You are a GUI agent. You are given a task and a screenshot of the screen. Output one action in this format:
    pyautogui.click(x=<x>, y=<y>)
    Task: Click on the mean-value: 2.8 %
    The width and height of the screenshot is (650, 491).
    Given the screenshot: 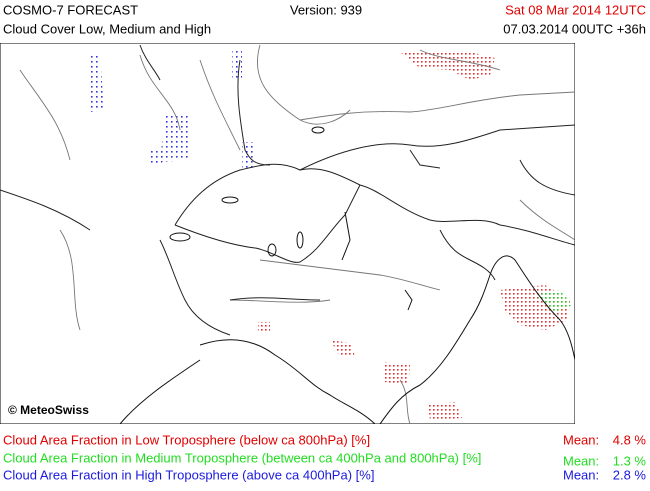 What is the action you would take?
    pyautogui.click(x=630, y=474)
    